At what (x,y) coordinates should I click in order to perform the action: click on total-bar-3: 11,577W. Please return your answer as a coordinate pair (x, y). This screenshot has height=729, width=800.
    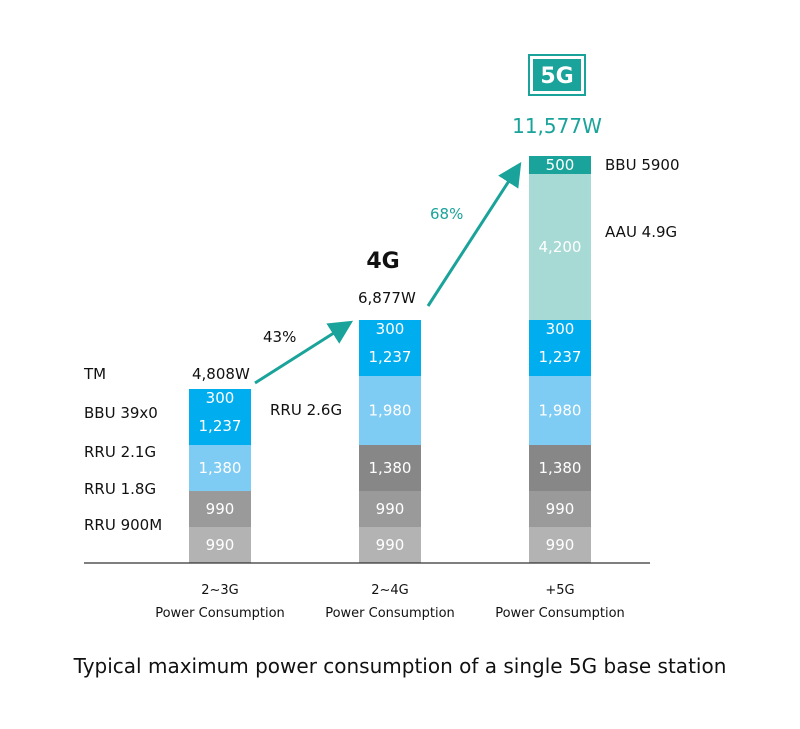
    Looking at the image, I should click on (557, 126).